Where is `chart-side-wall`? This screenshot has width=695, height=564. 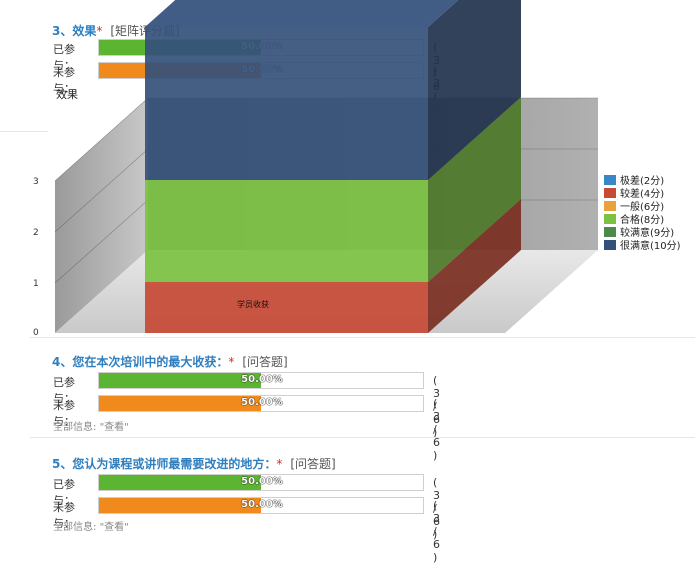
chart-side-wall is located at coordinates (101, 215).